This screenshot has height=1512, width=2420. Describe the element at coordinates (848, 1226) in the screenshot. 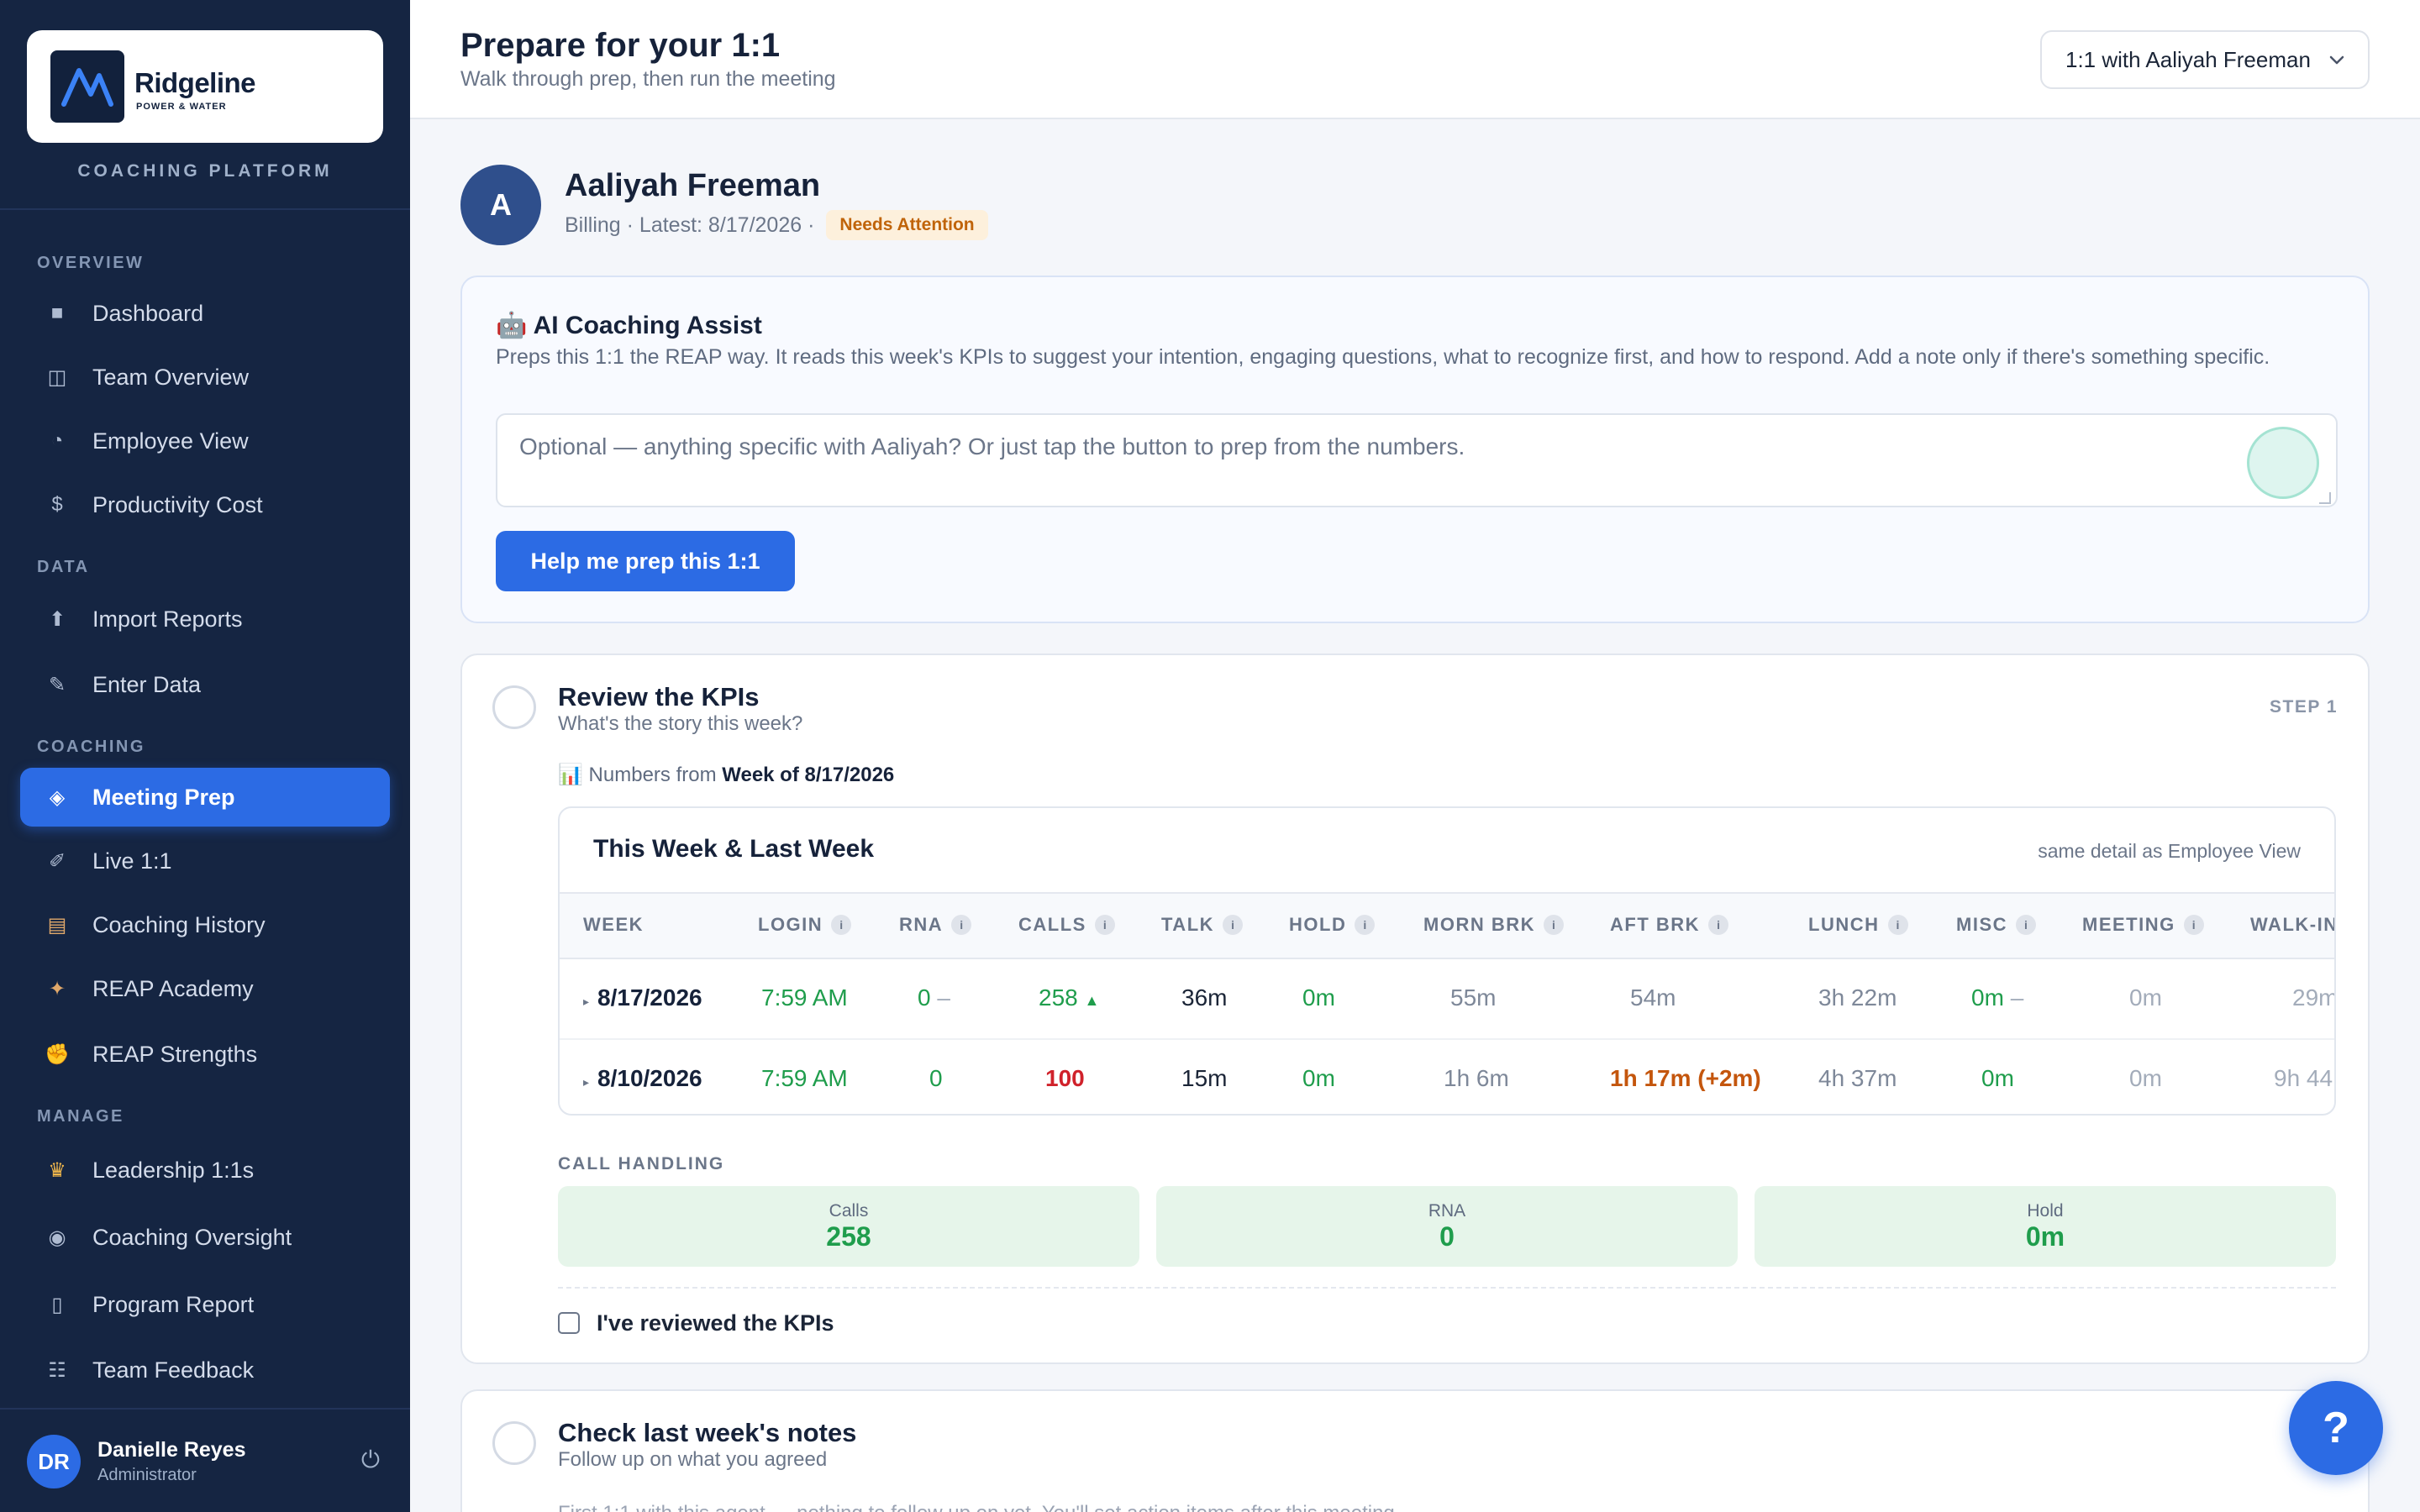

I see `kpi-tile-calls: Calls 258` at that location.